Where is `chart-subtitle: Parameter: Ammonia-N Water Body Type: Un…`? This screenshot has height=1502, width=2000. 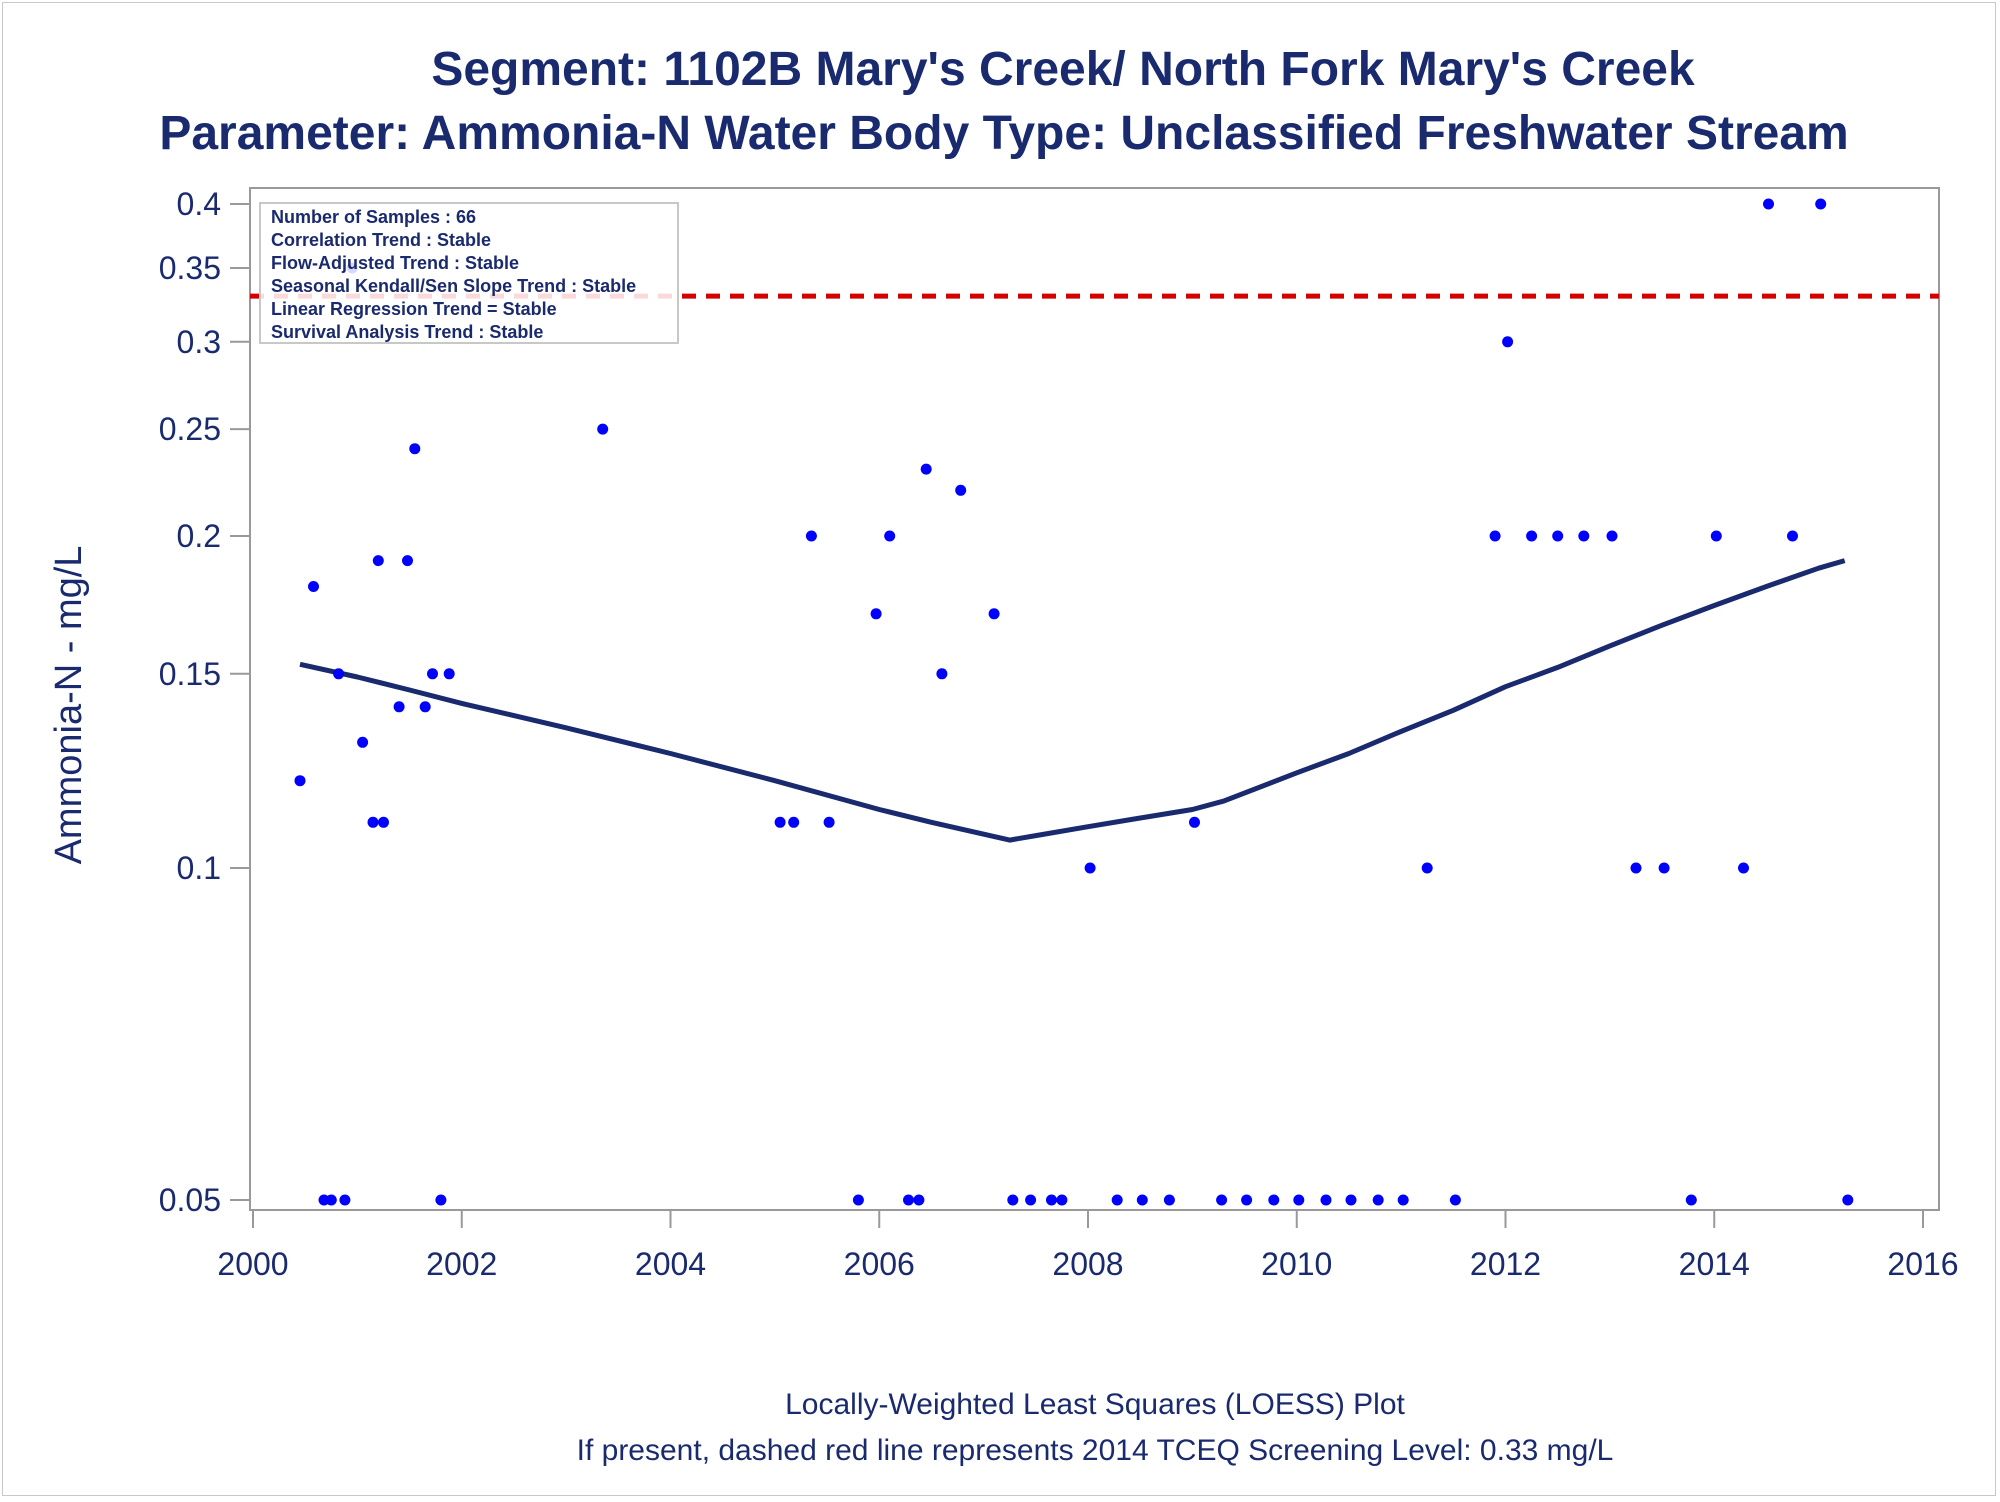
chart-subtitle: Parameter: Ammonia-N Water Body Type: Un… is located at coordinates (1003, 133).